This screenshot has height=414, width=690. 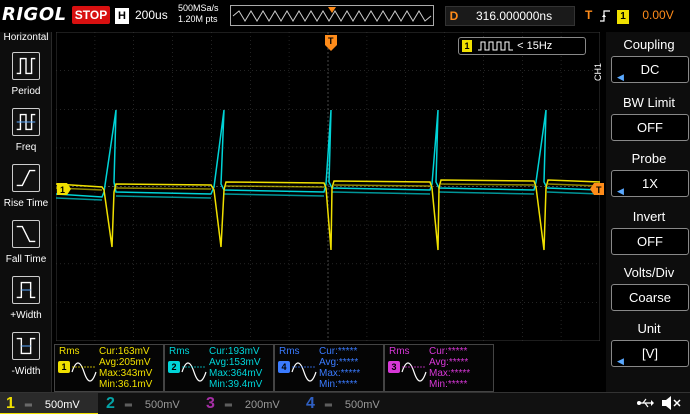 What do you see at coordinates (514, 16) in the screenshot?
I see `delay-value: 316.000000ns` at bounding box center [514, 16].